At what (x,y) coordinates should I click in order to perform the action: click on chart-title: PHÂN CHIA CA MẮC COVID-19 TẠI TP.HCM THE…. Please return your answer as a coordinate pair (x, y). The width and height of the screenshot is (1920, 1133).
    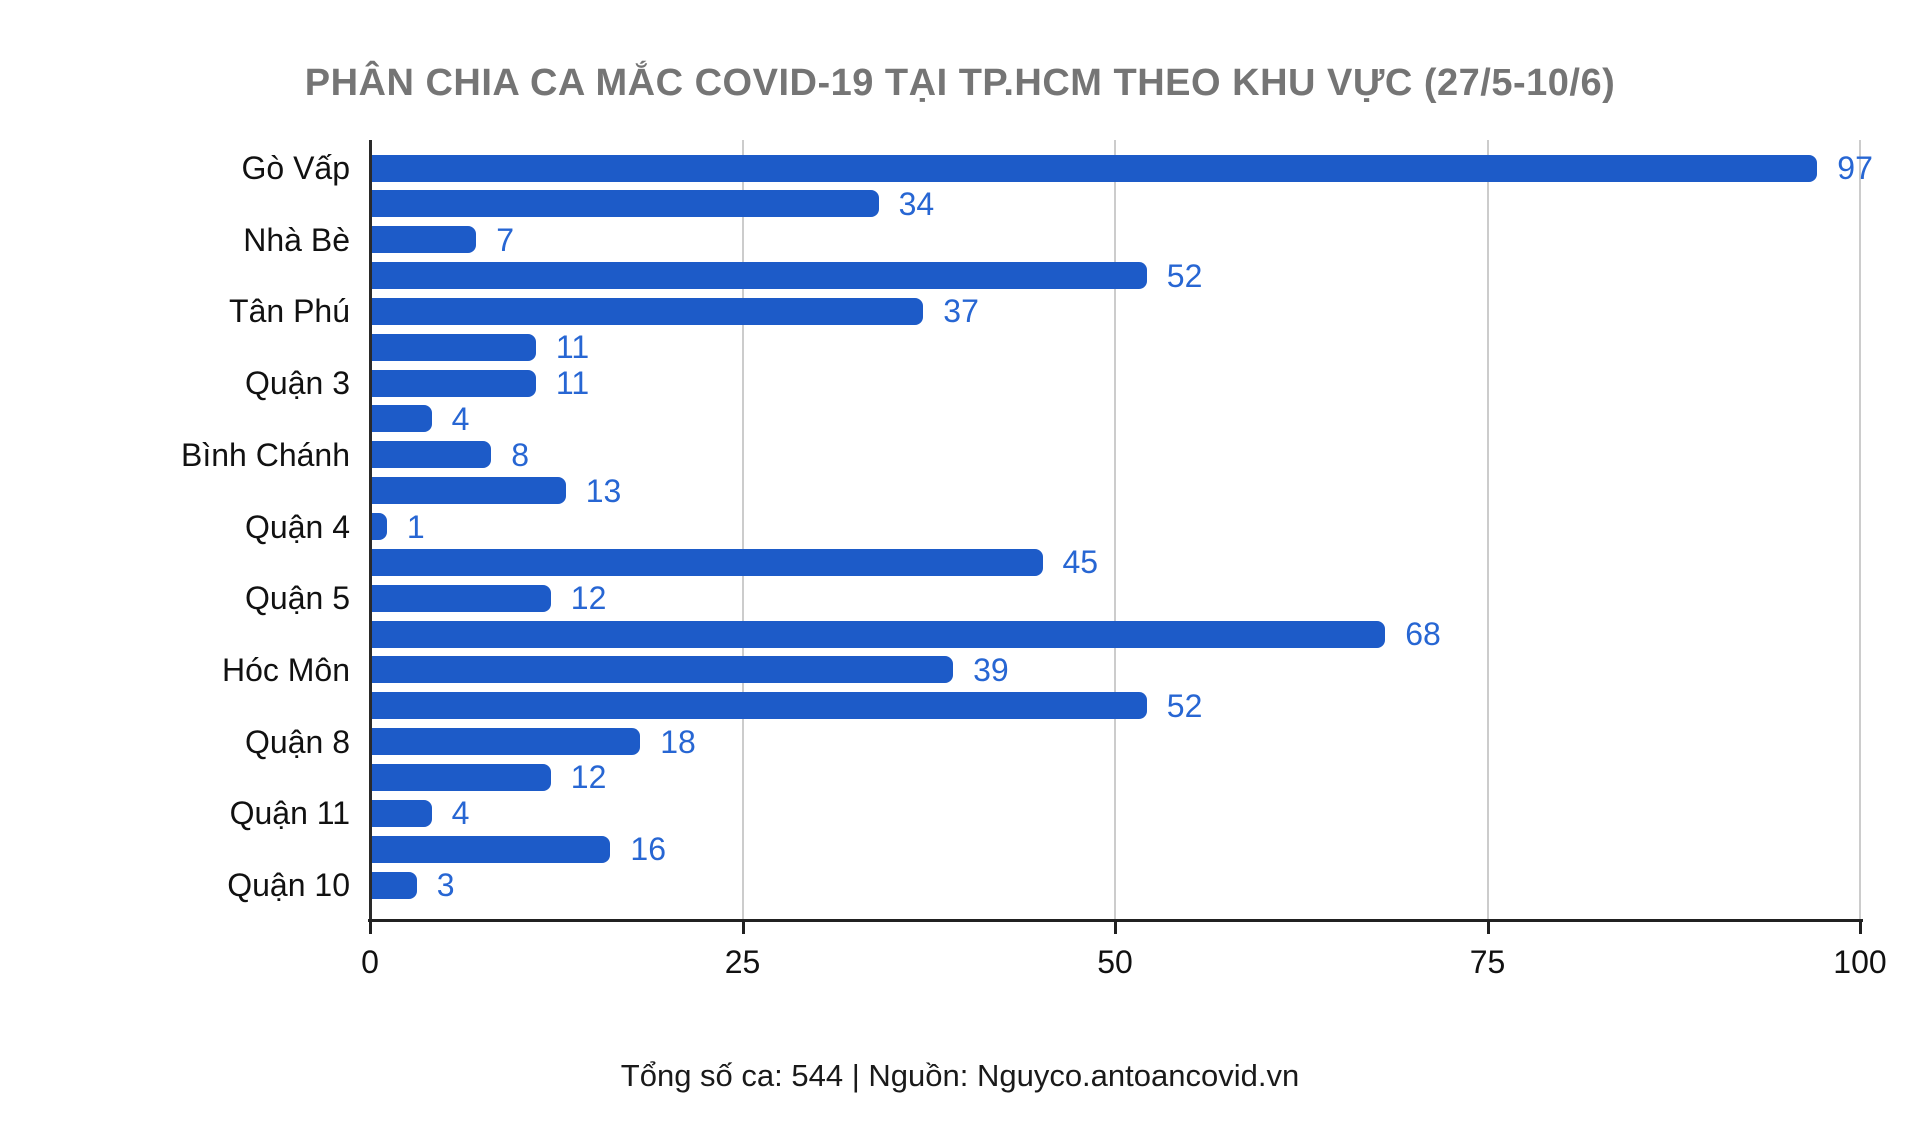
    Looking at the image, I should click on (960, 83).